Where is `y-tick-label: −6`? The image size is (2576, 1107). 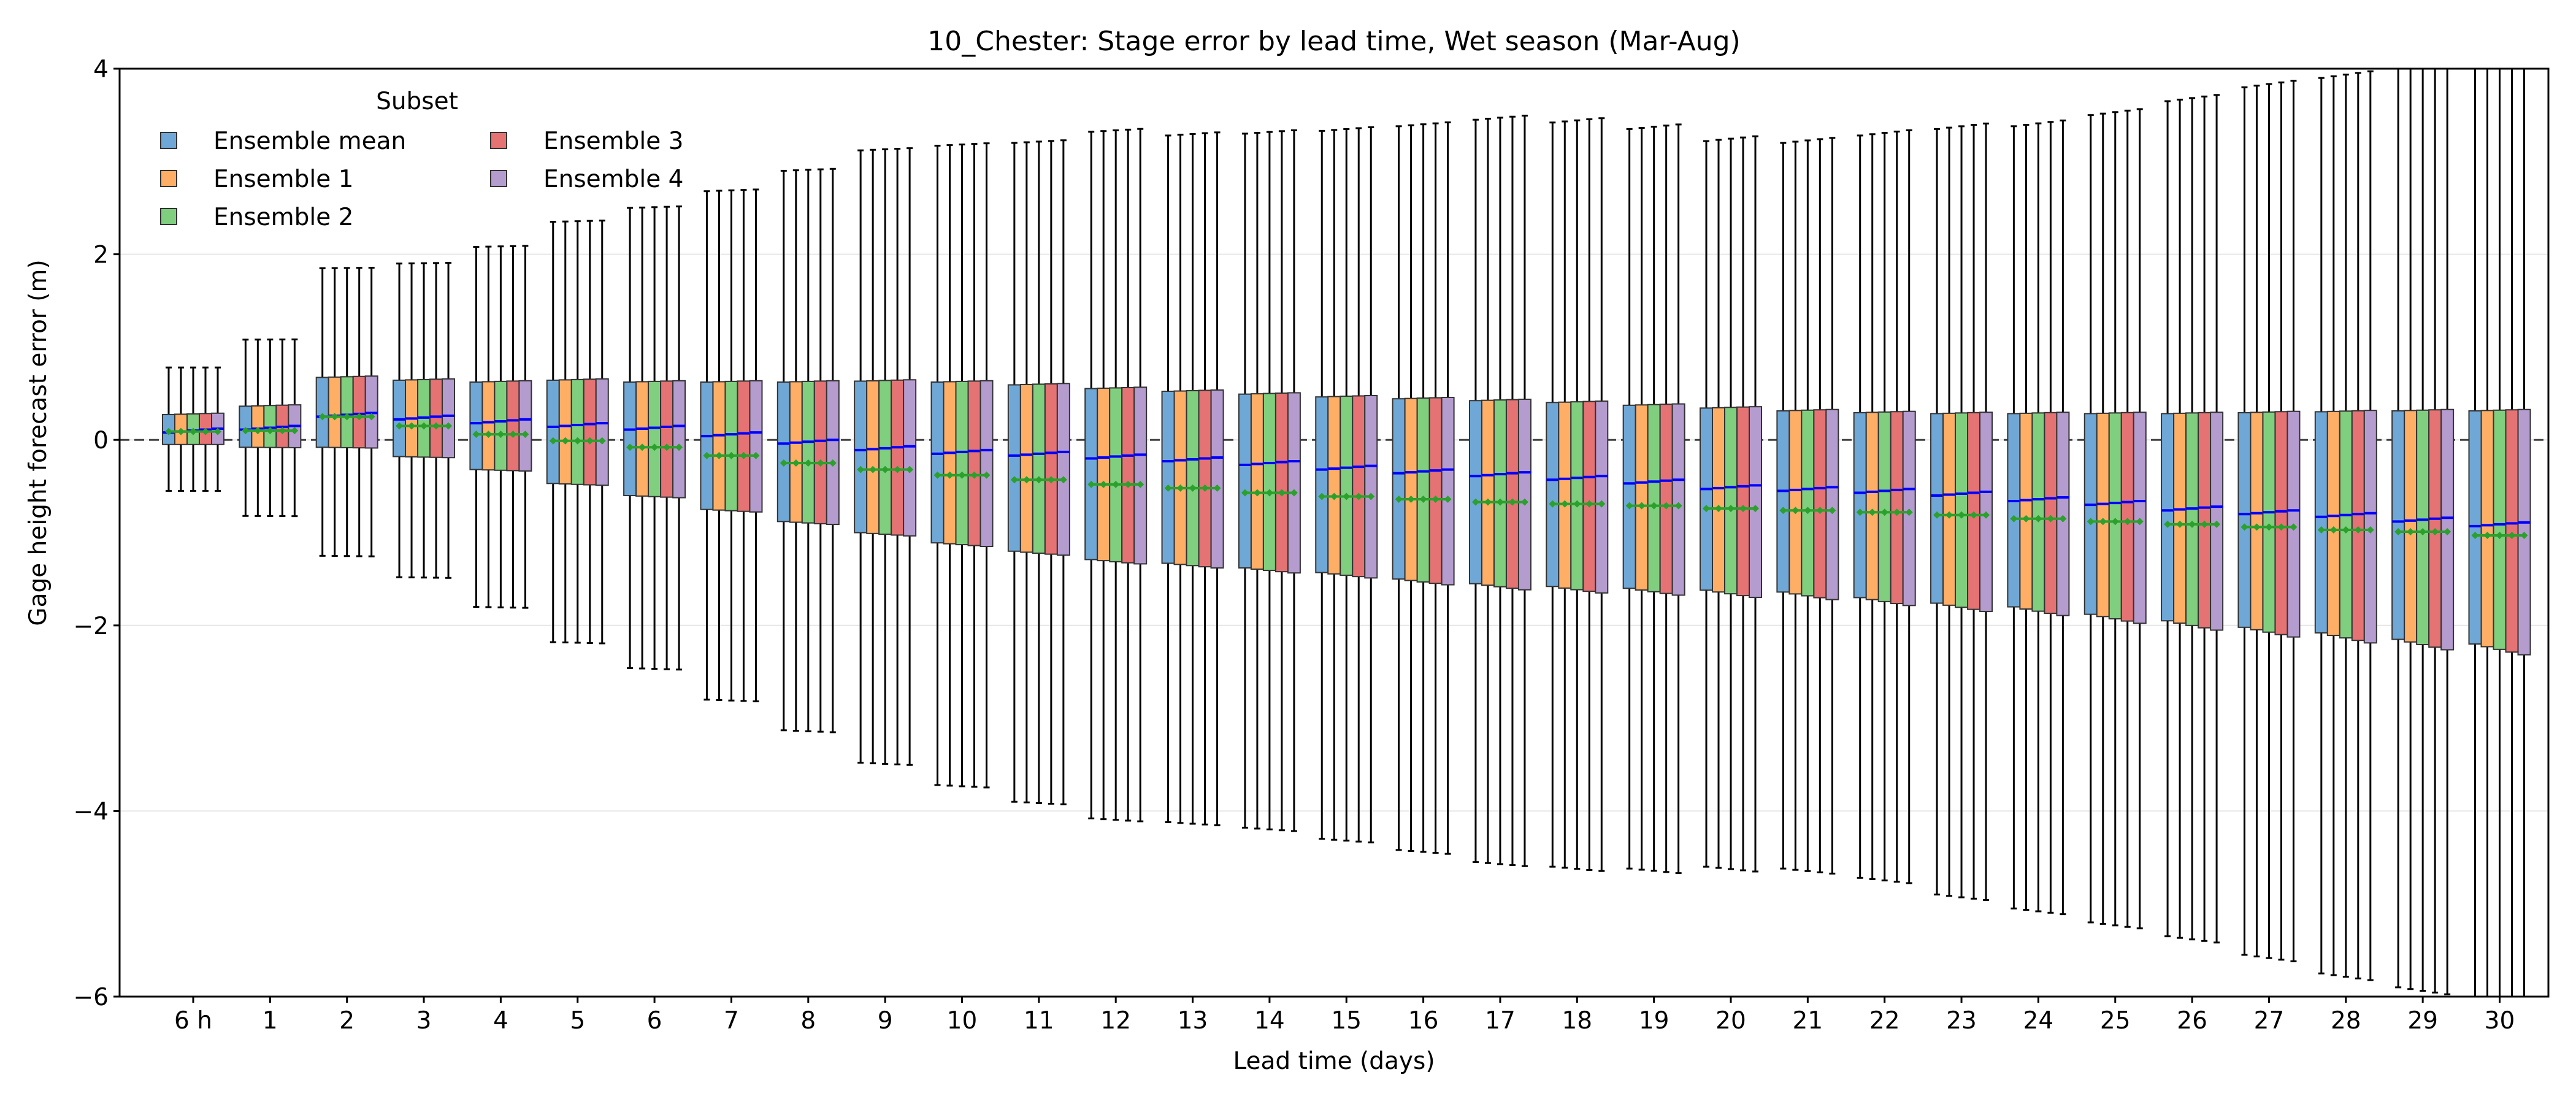
y-tick-label: −6 is located at coordinates (91, 997).